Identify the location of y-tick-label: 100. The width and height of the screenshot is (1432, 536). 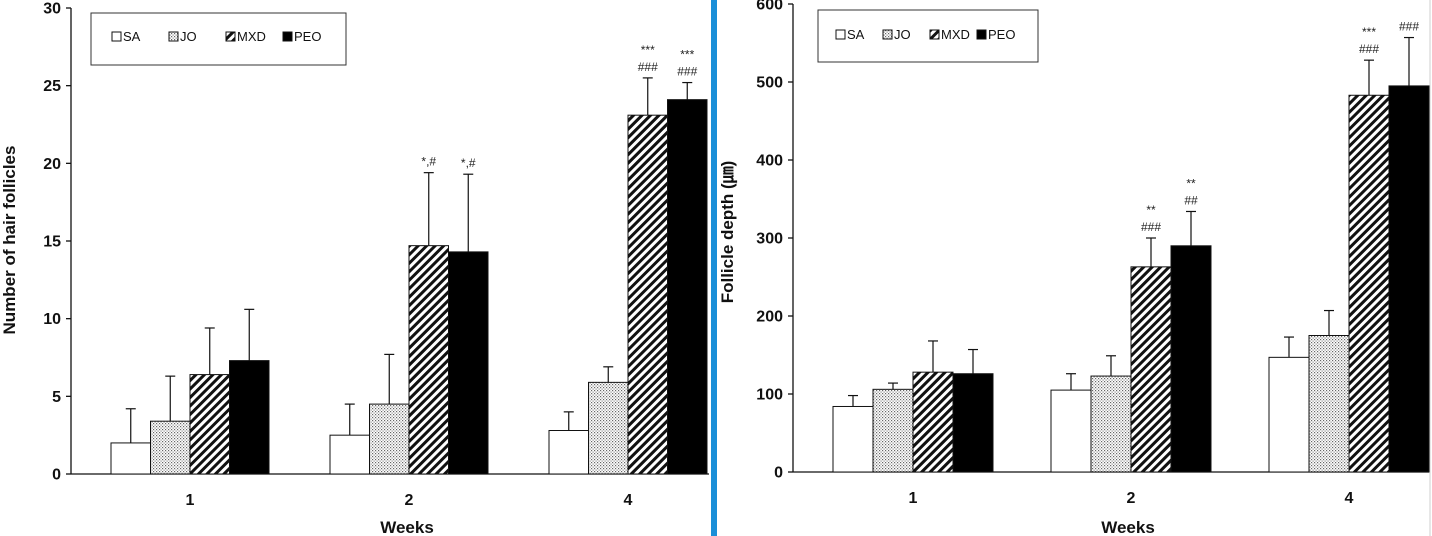
(769, 395).